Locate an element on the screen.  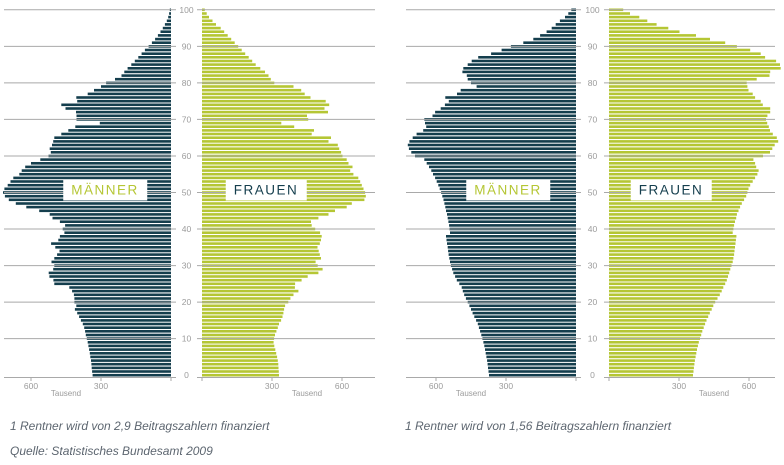
women-label-pyramid-2: FRAUEN is located at coordinates (671, 190).